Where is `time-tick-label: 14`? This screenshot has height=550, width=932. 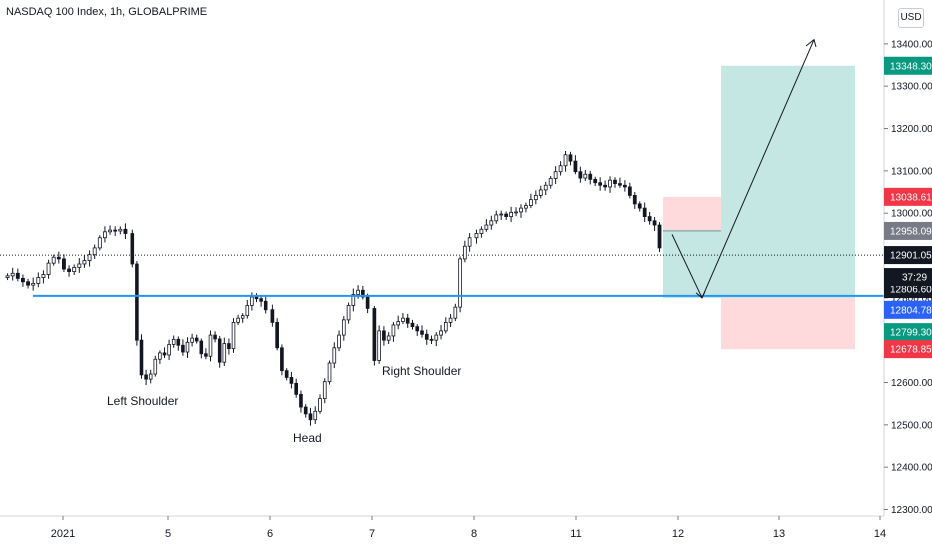 time-tick-label: 14 is located at coordinates (880, 534).